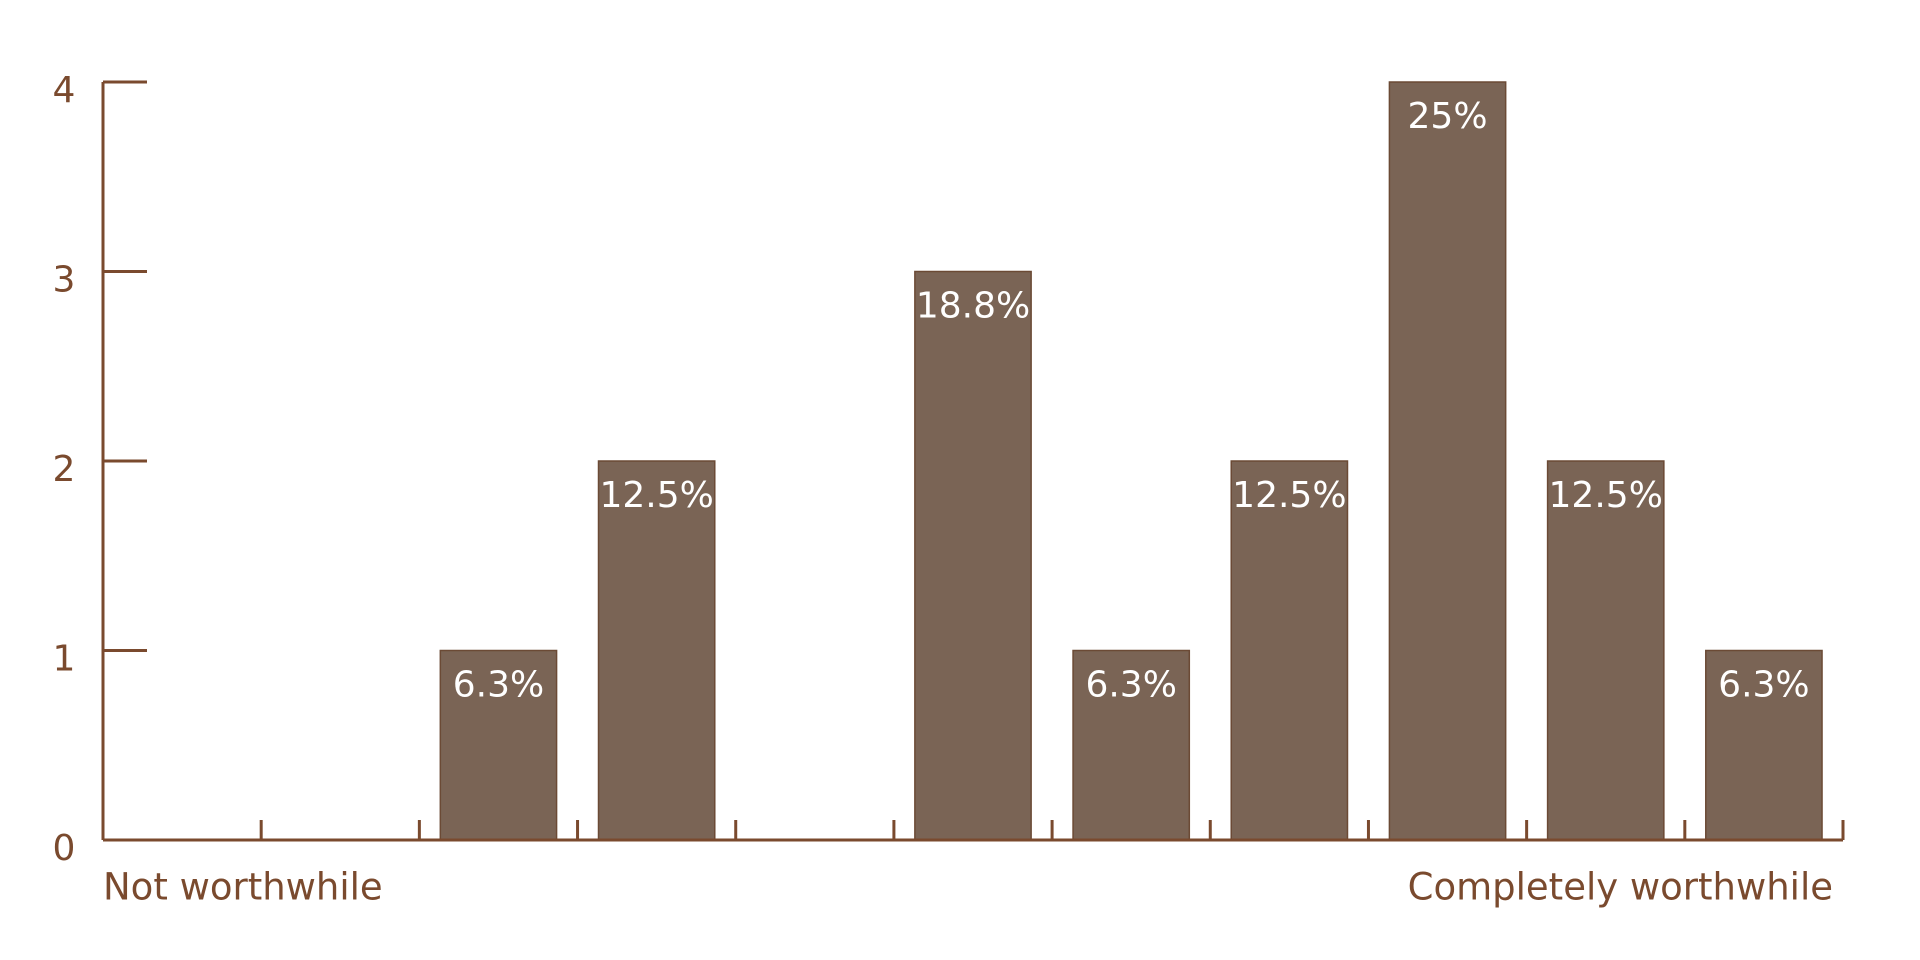 This screenshot has width=1920, height=960. I want to click on value-label: 18.8%, so click(973, 306).